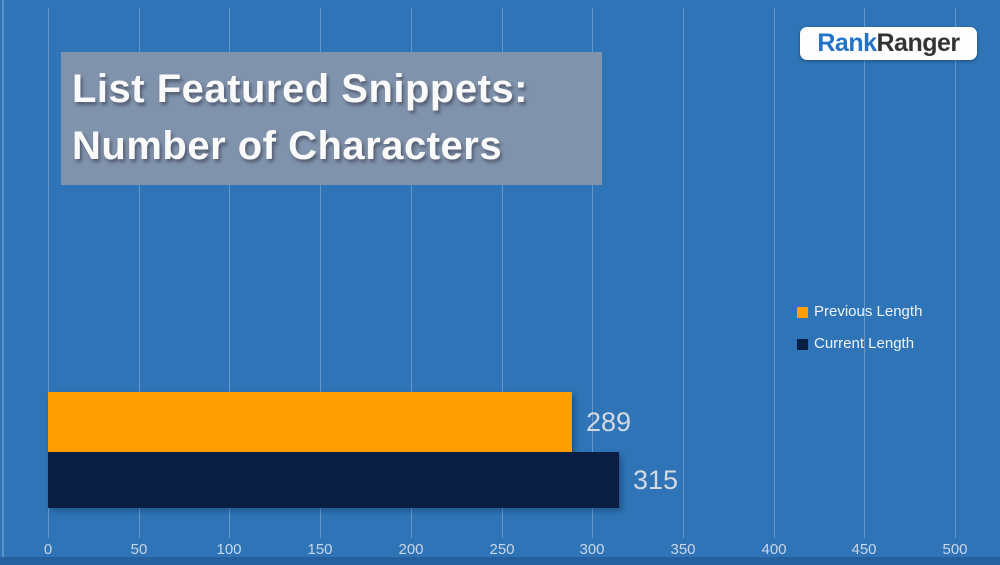 The image size is (1000, 565). What do you see at coordinates (139, 549) in the screenshot?
I see `x-axis-tick-label-50: 50` at bounding box center [139, 549].